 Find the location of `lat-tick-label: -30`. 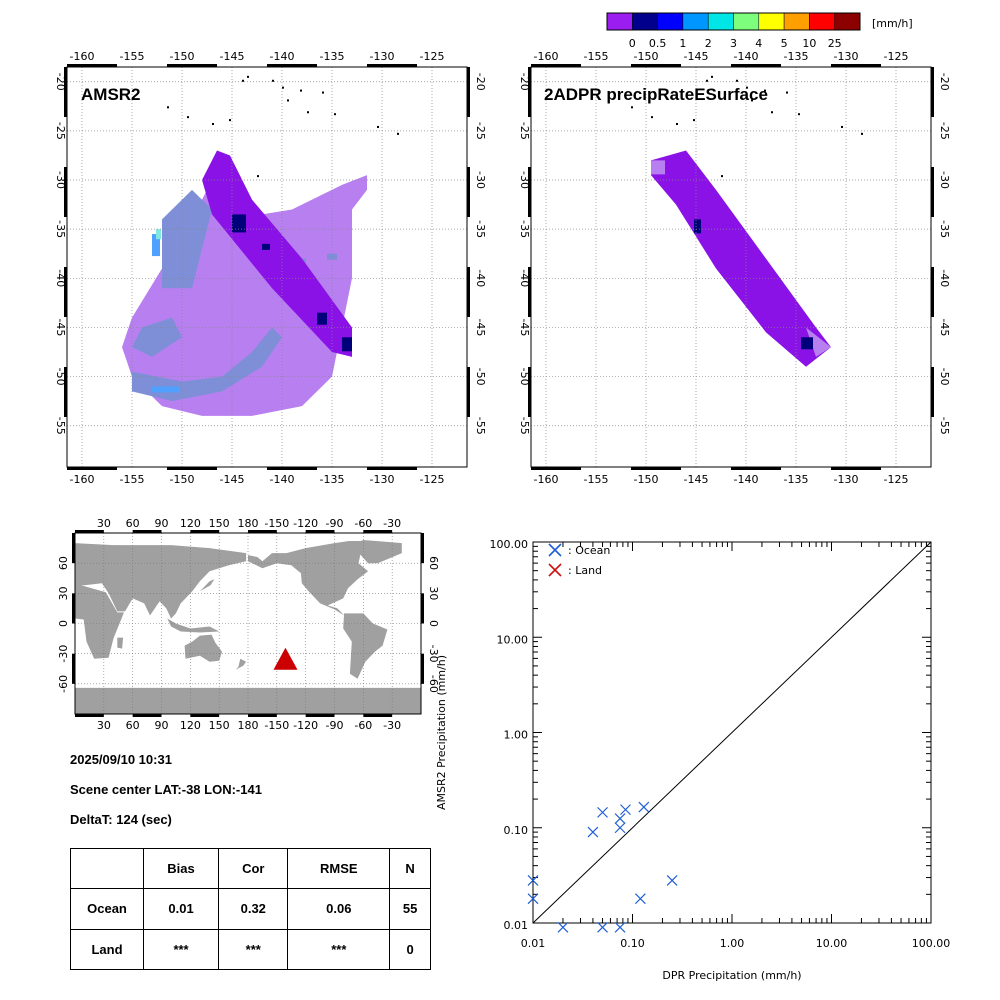

lat-tick-label: -30 is located at coordinates (60, 180).